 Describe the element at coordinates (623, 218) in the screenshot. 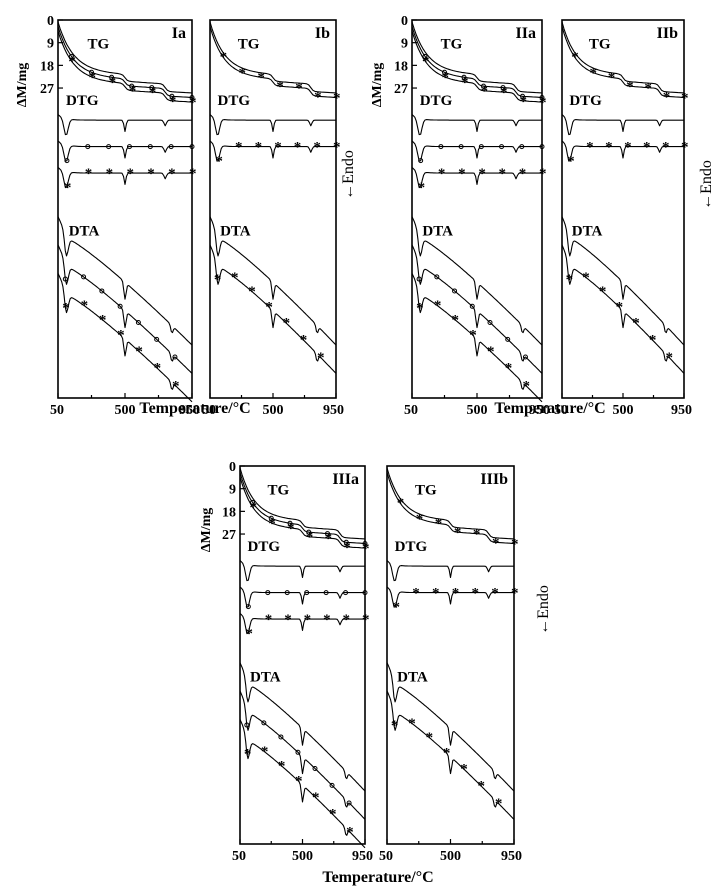

I see `panel-IIb: IIb 50 500 950 TG DTG DTA * * * * * * * * * * * * * * * * * * * * *` at that location.